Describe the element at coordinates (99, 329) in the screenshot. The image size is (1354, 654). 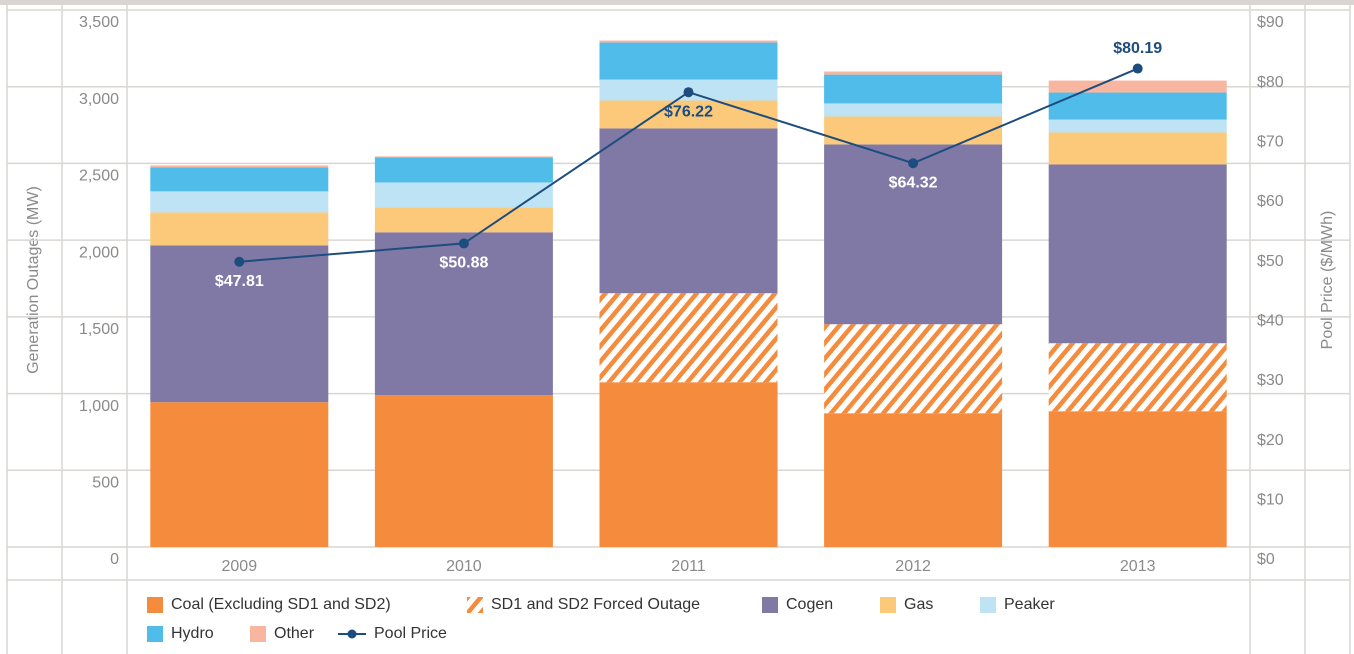
I see `y-tick-label: 1,500` at that location.